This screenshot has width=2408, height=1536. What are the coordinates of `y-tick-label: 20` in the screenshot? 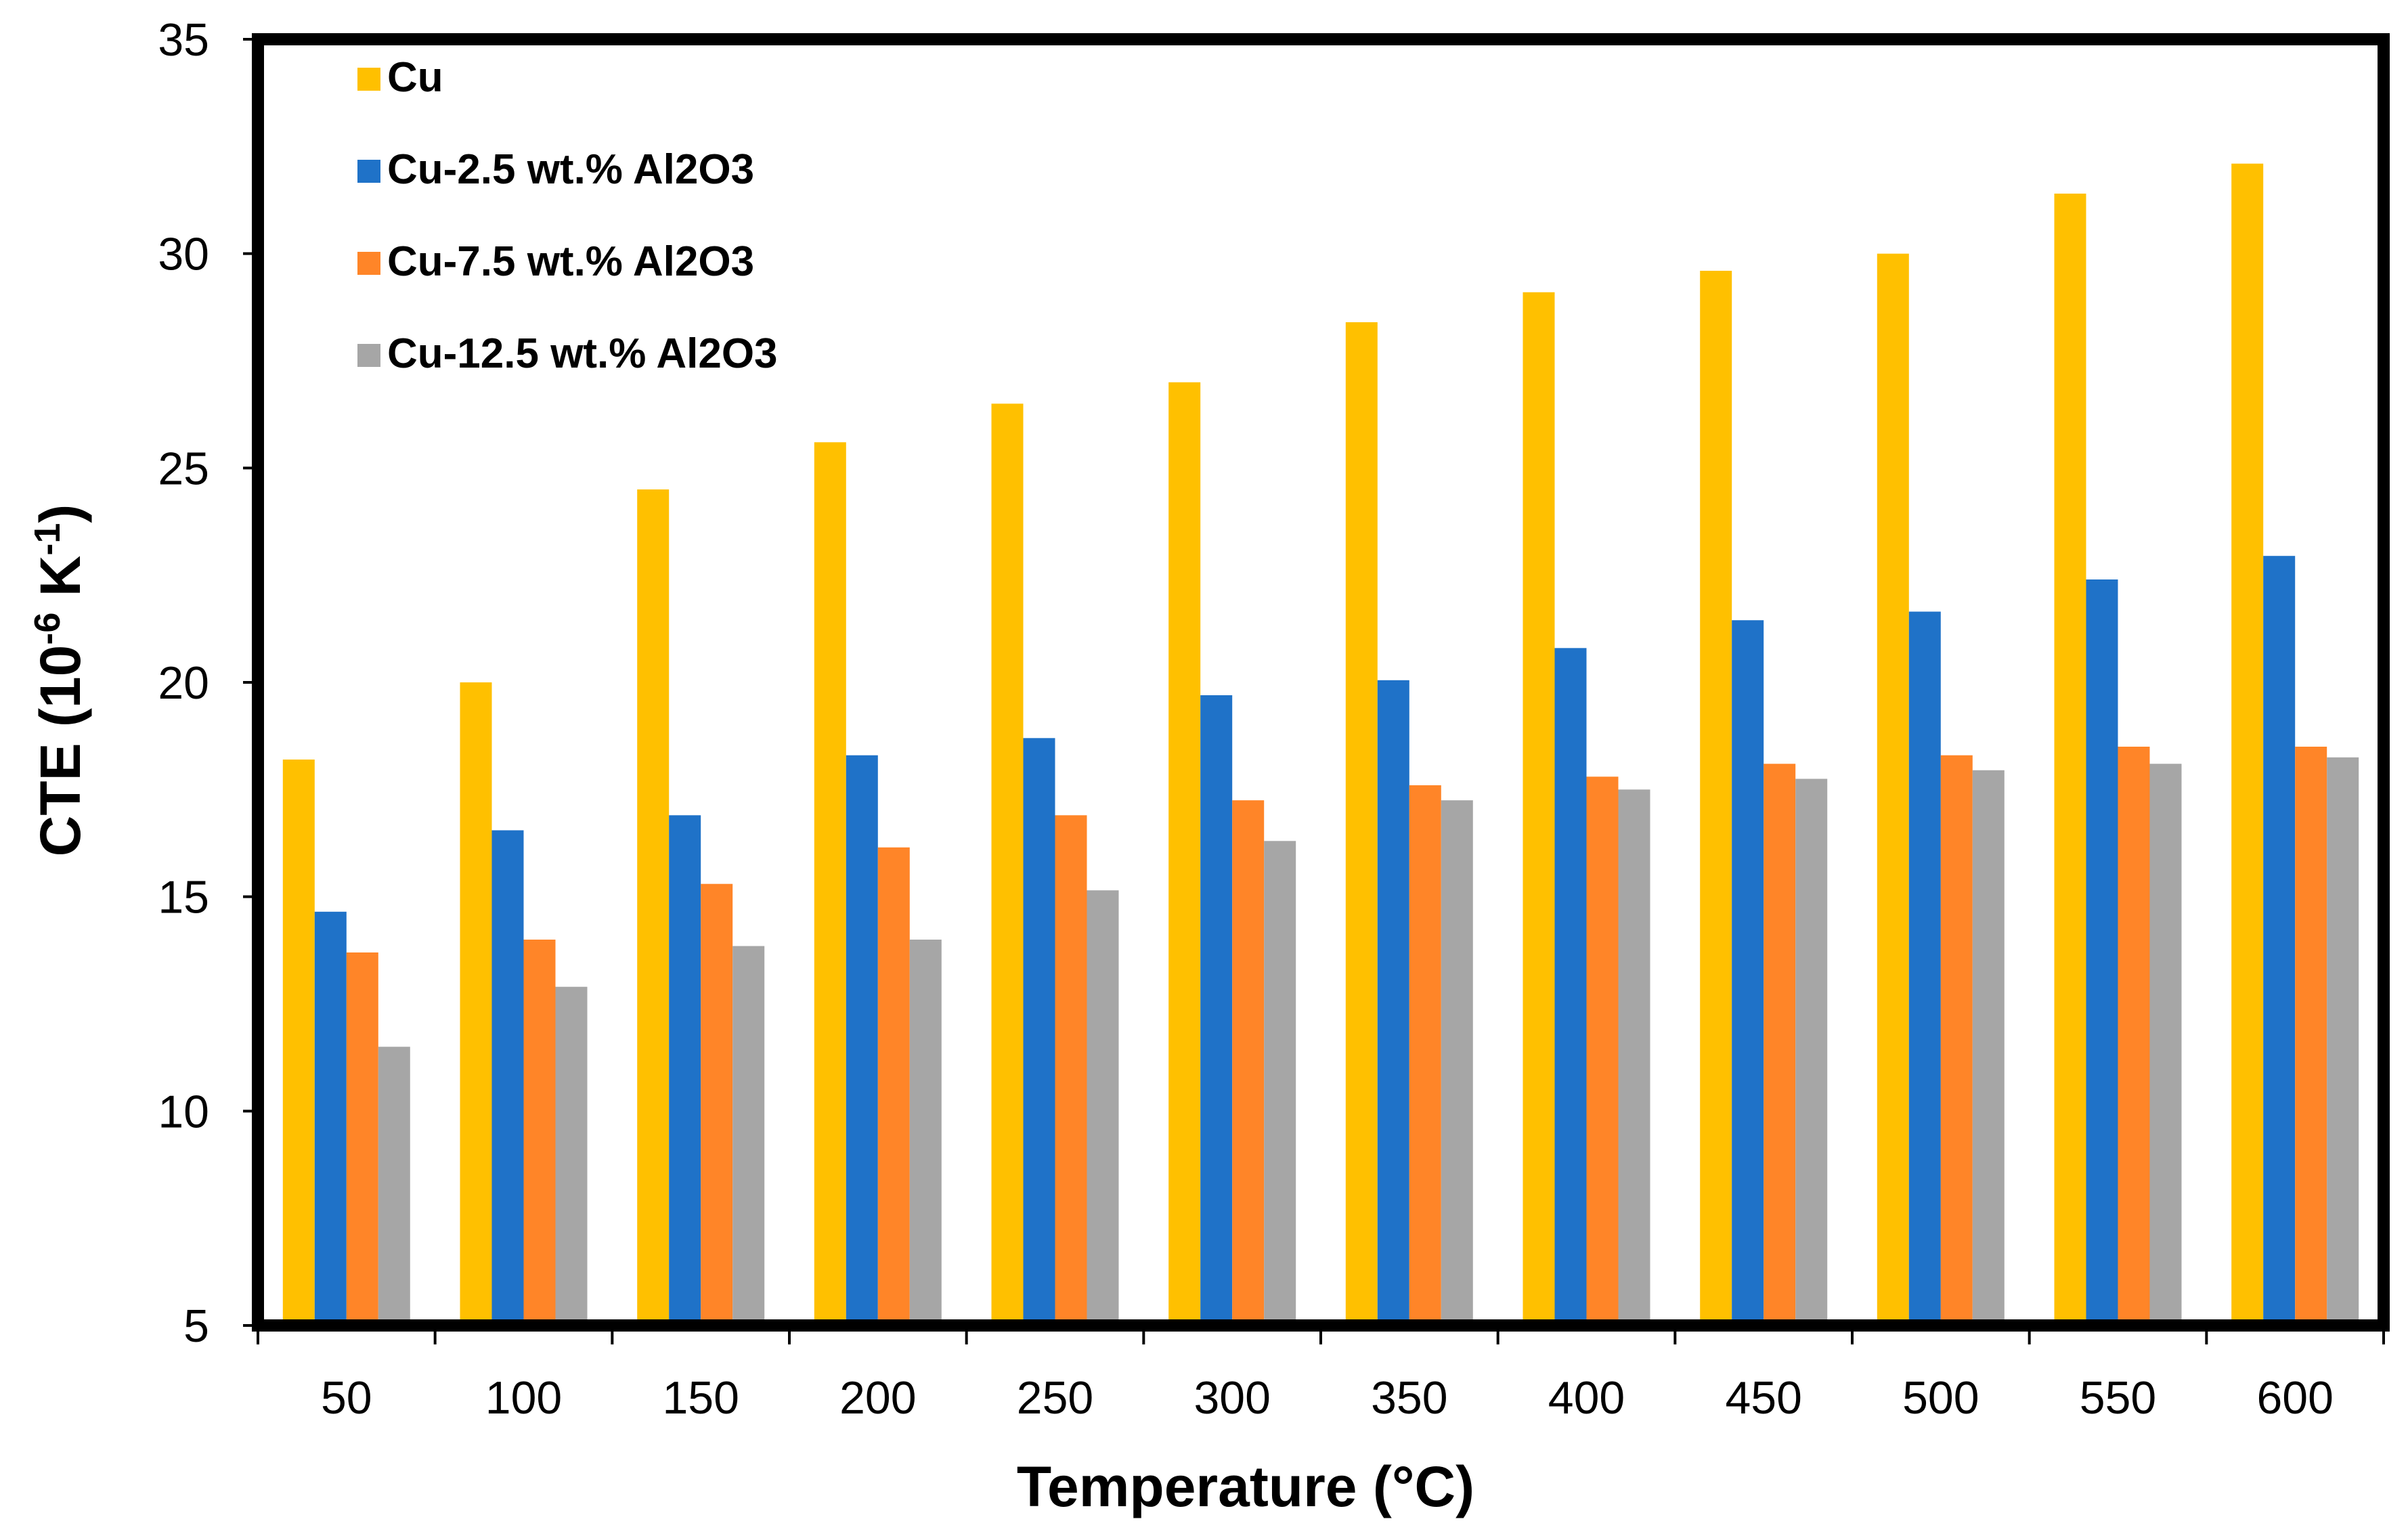 It's located at (184, 683).